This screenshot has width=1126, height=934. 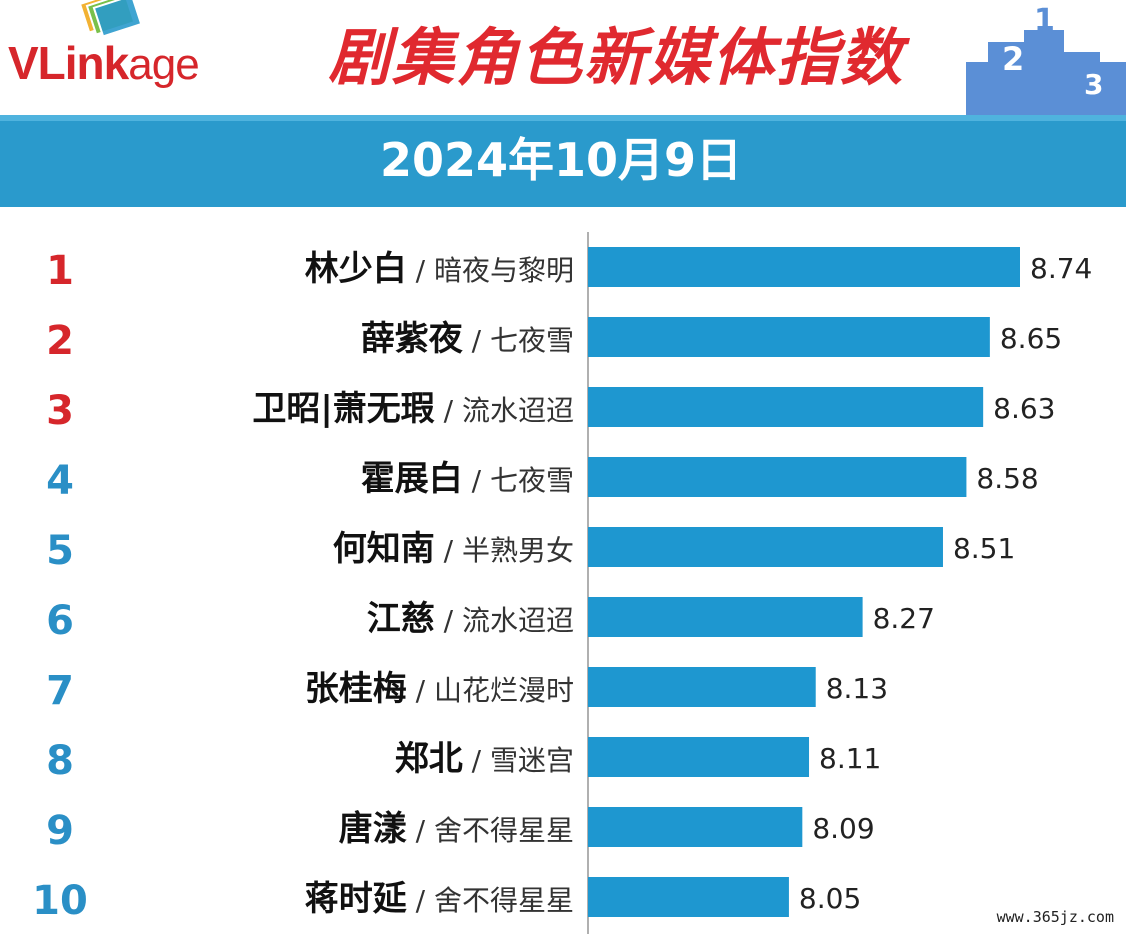 What do you see at coordinates (563, 118) in the screenshot?
I see `date-band-stripe` at bounding box center [563, 118].